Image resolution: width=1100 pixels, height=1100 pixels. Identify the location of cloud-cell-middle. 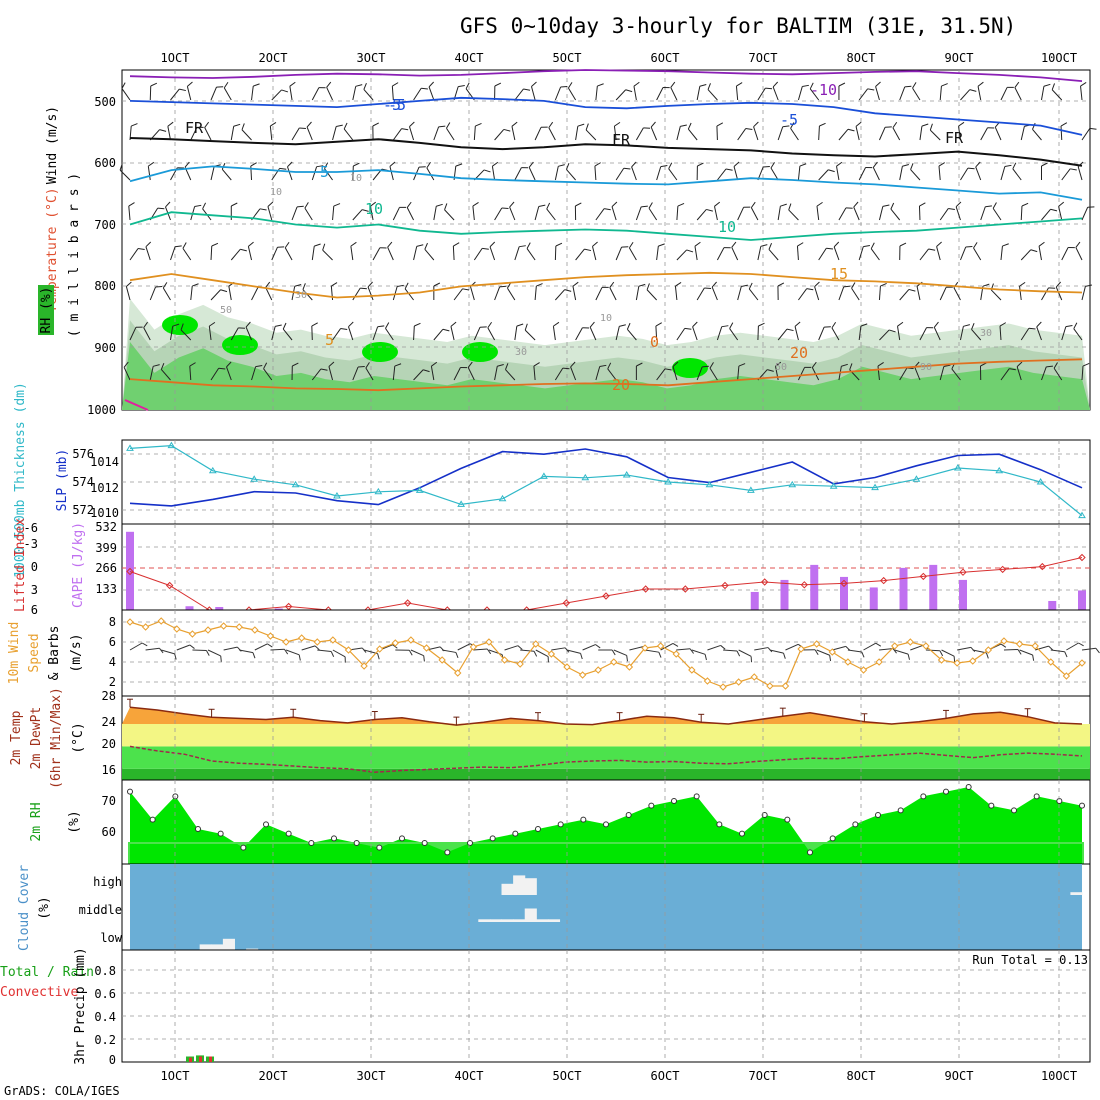
(484, 920).